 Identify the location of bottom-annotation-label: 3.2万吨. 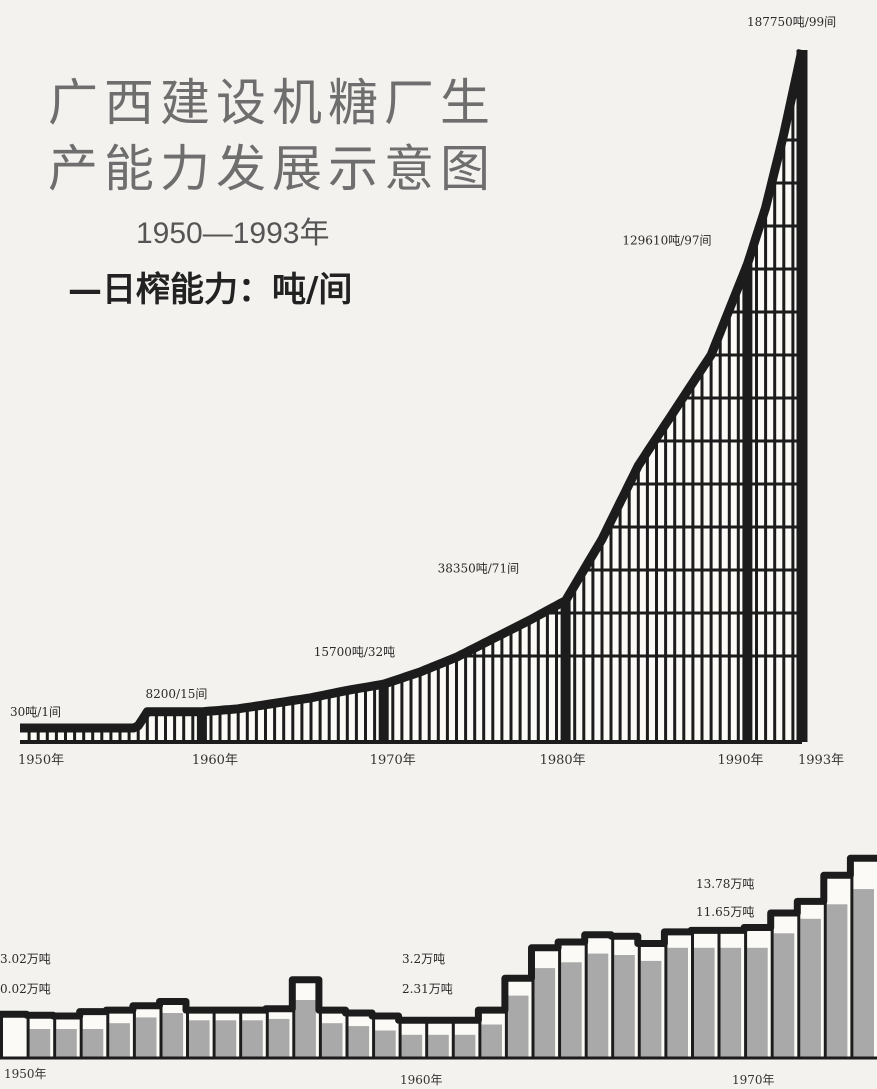
(423, 959).